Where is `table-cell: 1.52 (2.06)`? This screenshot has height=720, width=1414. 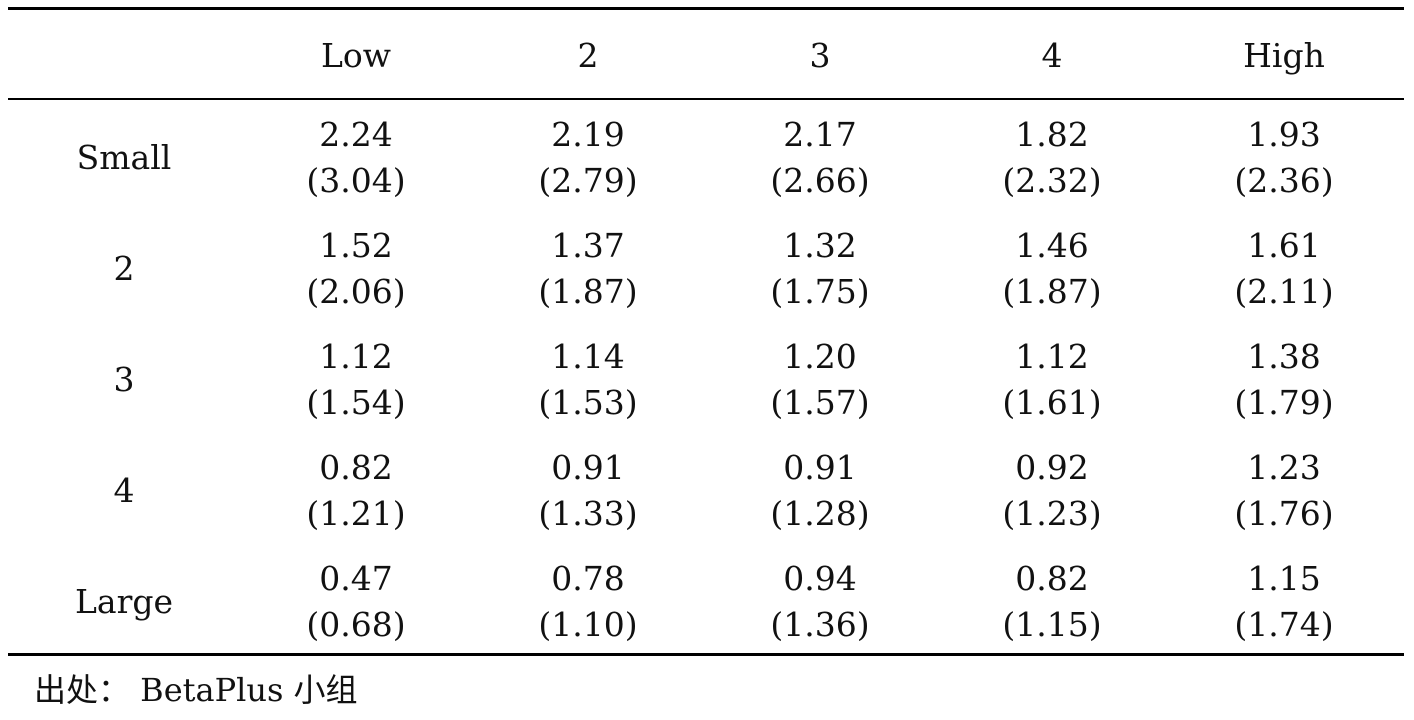
table-cell: 1.52 (2.06) is located at coordinates (356, 269).